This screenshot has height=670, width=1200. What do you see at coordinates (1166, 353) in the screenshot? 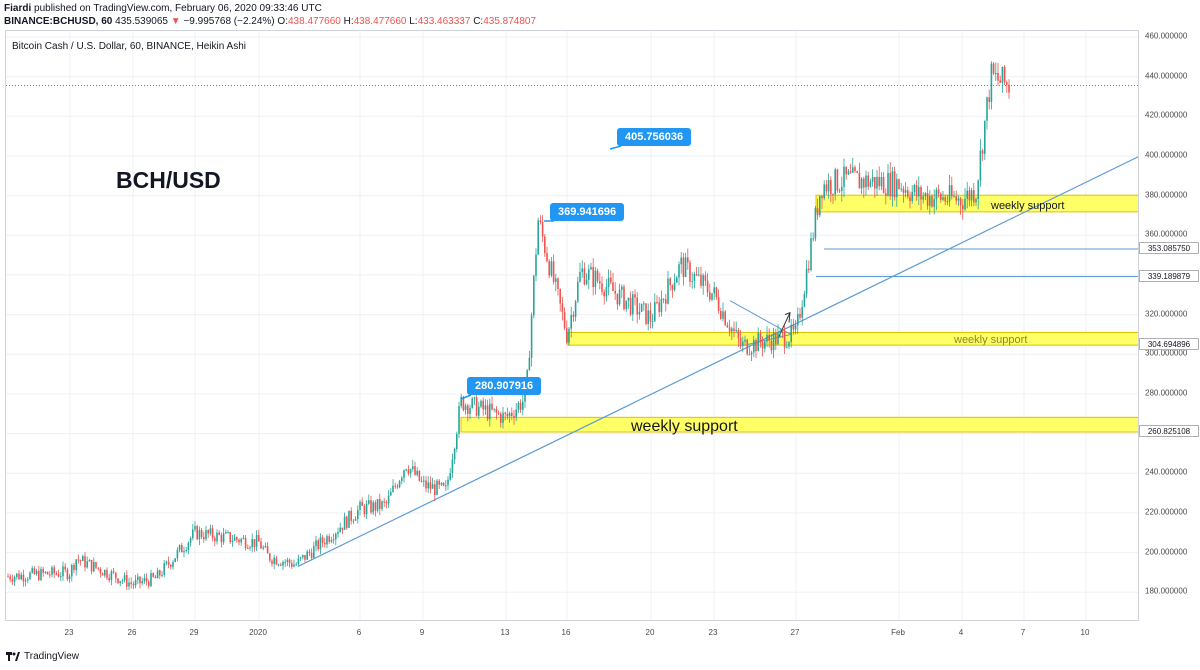
I see `price-tick-label: 300.000000` at bounding box center [1166, 353].